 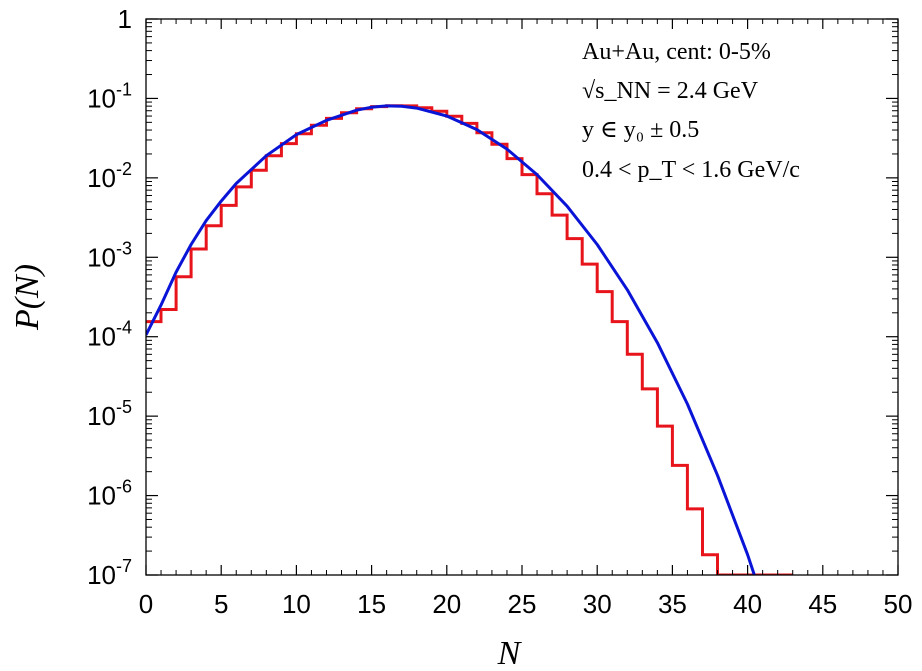 I want to click on y-tick-label: 1, so click(x=125, y=19).